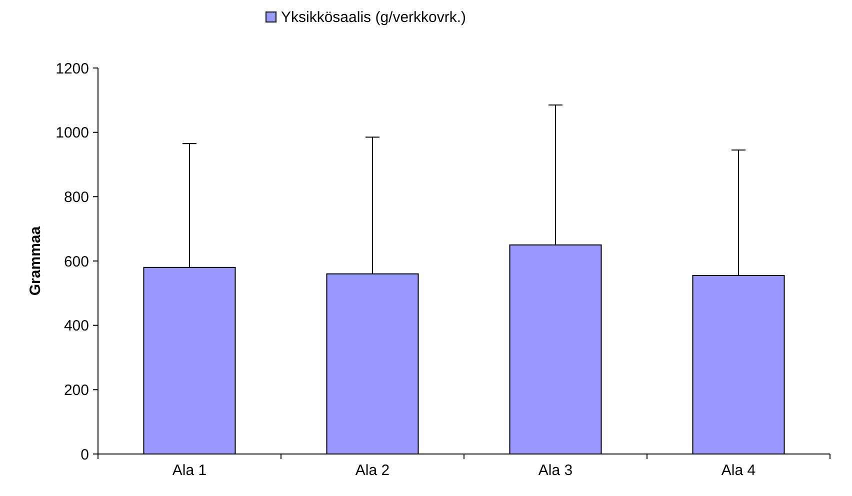  What do you see at coordinates (72, 69) in the screenshot?
I see `y-tick-label: 1200` at bounding box center [72, 69].